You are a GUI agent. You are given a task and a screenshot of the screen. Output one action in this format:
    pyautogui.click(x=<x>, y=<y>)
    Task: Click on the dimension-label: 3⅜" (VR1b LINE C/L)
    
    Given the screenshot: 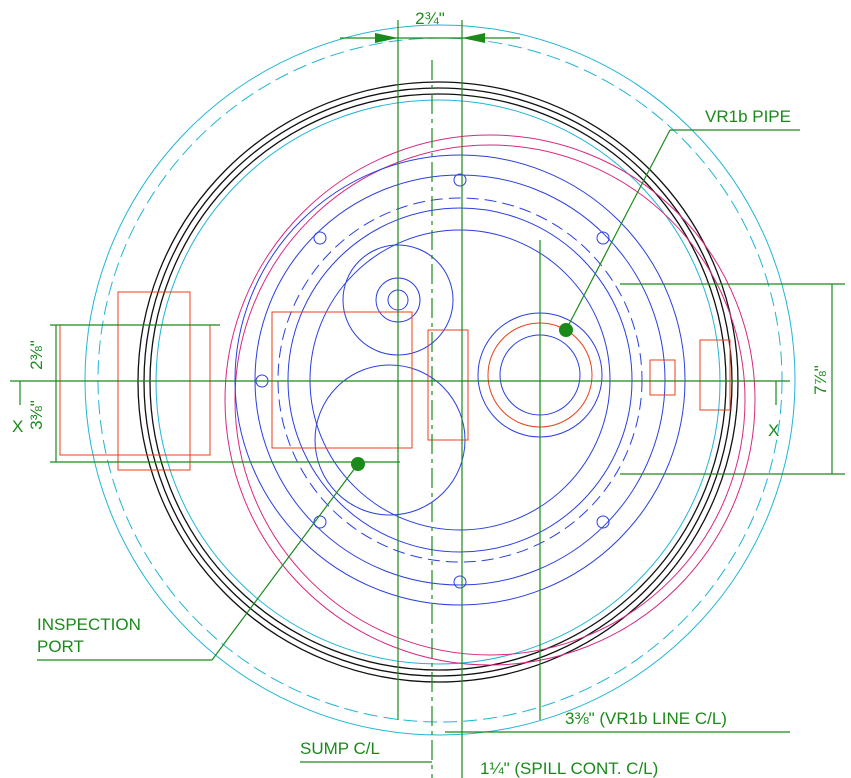 What is the action you would take?
    pyautogui.click(x=646, y=718)
    